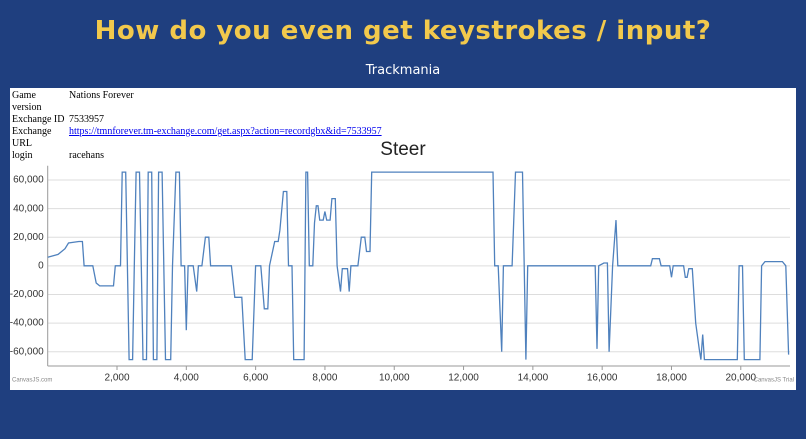 The height and width of the screenshot is (439, 806). What do you see at coordinates (27, 294) in the screenshot?
I see `y-tick-label: -20,000` at bounding box center [27, 294].